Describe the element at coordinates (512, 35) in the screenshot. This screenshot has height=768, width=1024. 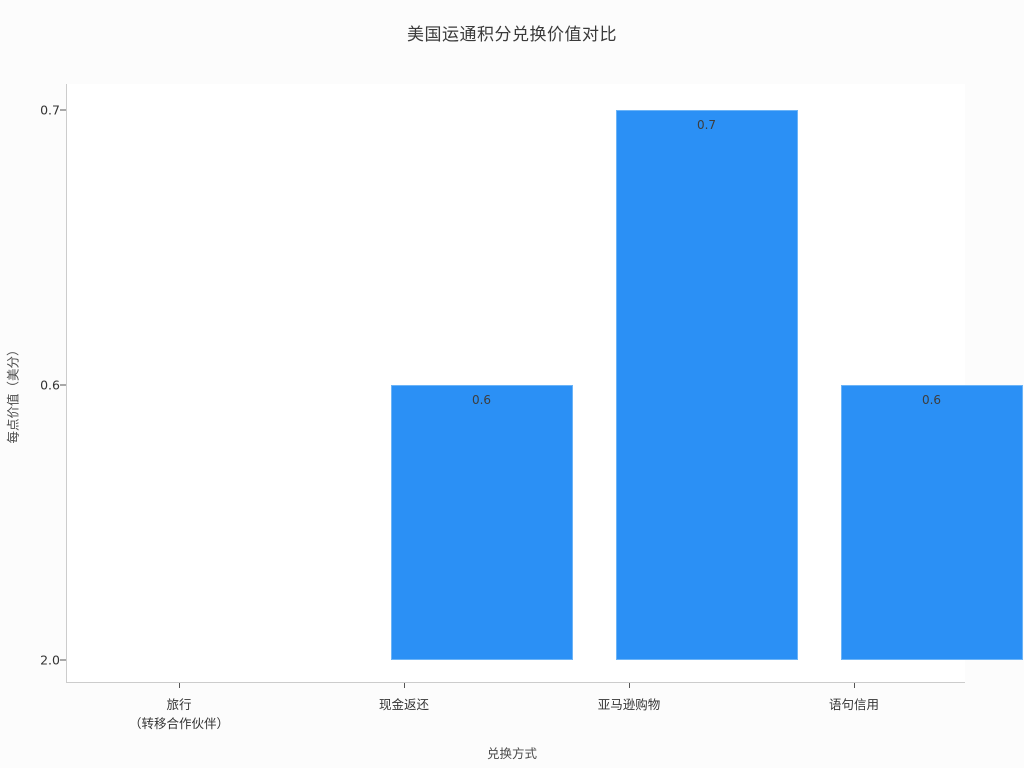
I see `chart-title: 美国运通积分兑换价值对比` at that location.